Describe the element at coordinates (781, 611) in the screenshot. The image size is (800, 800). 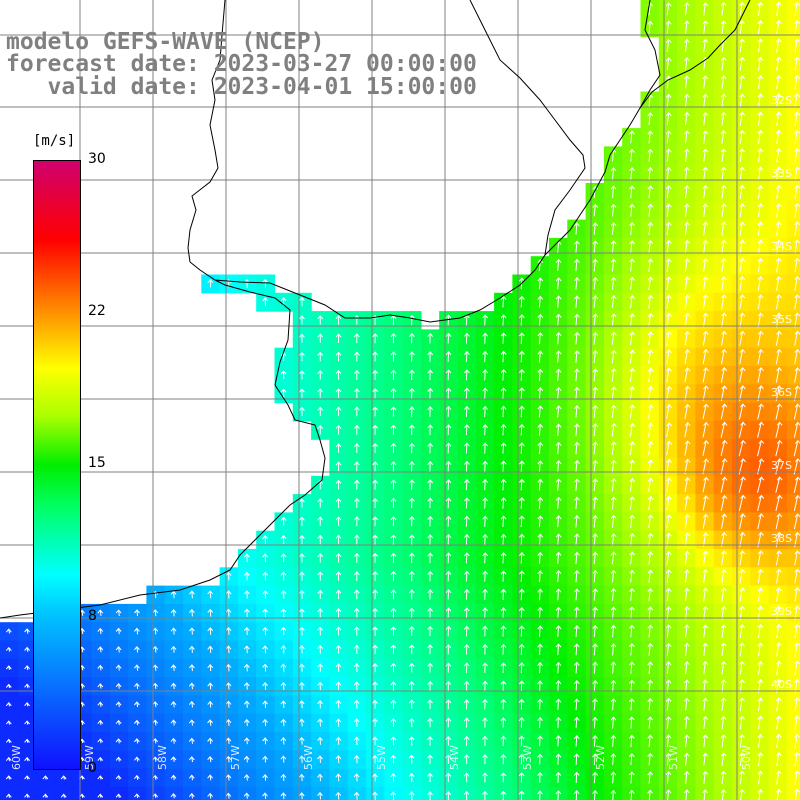
I see `latitude-label: 39S` at that location.